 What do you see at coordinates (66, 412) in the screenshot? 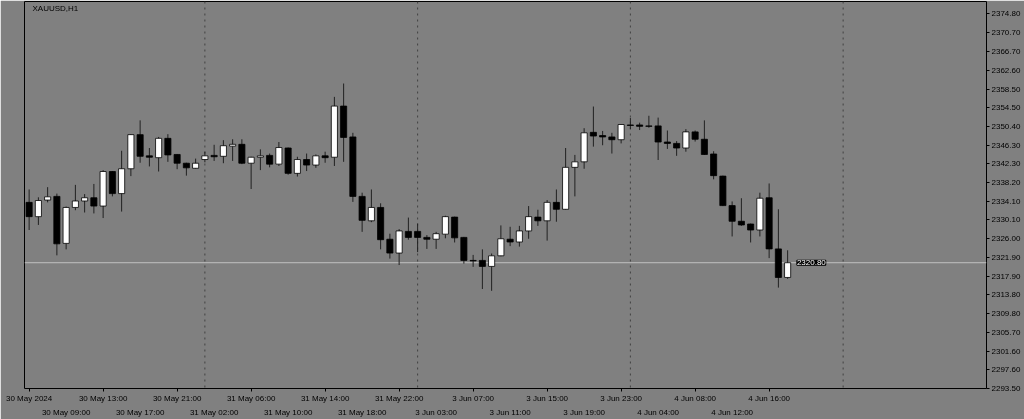
I see `x-tick-label: 30 May 09:00` at bounding box center [66, 412].